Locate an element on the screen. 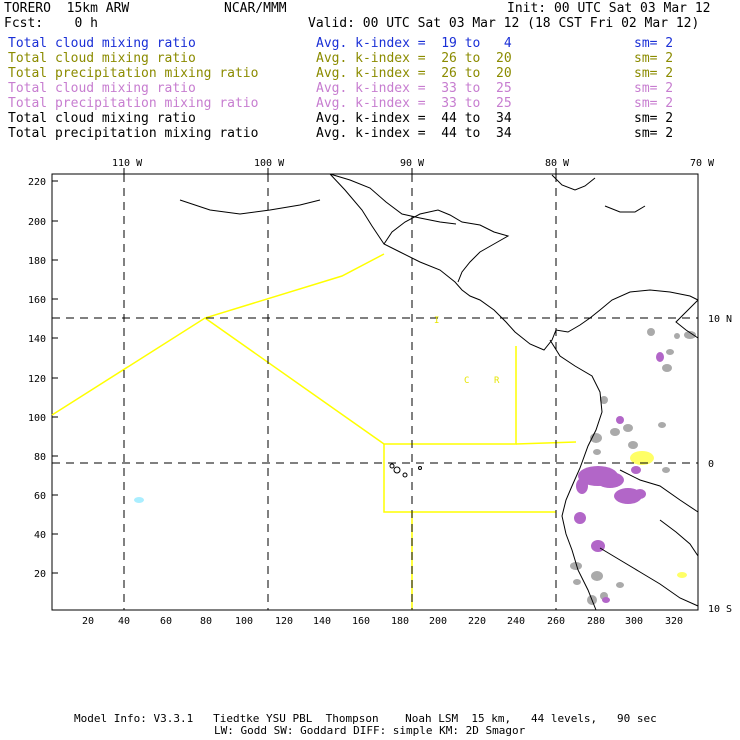 The image size is (740, 740). x-tick: 60 is located at coordinates (166, 621).